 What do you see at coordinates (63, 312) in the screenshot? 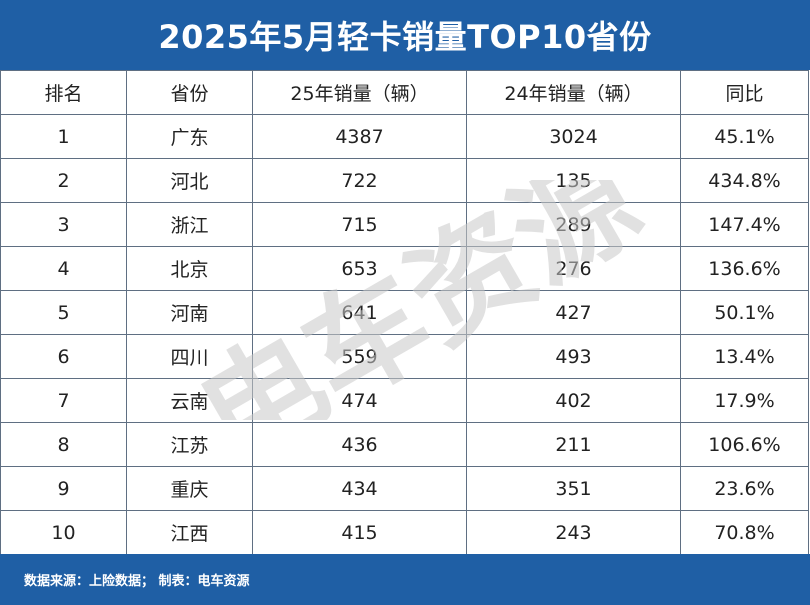
I see `rank-cell: 5` at bounding box center [63, 312].